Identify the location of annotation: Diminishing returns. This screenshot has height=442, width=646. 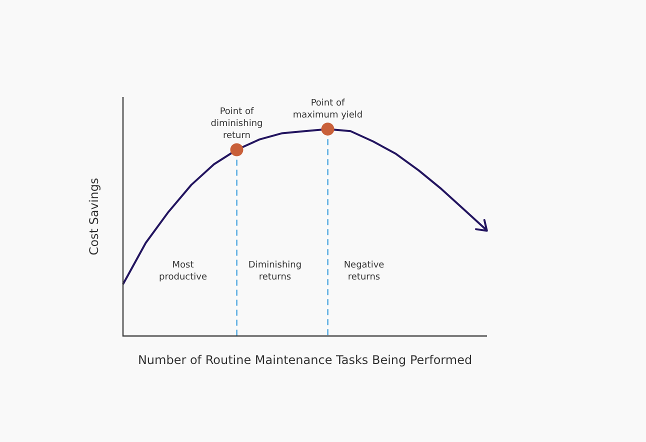
(275, 271).